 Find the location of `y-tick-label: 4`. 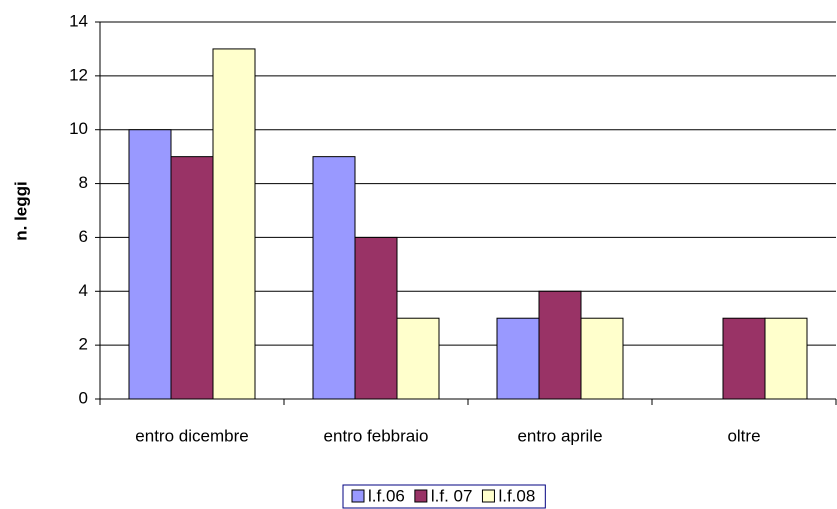

y-tick-label: 4 is located at coordinates (83, 290).